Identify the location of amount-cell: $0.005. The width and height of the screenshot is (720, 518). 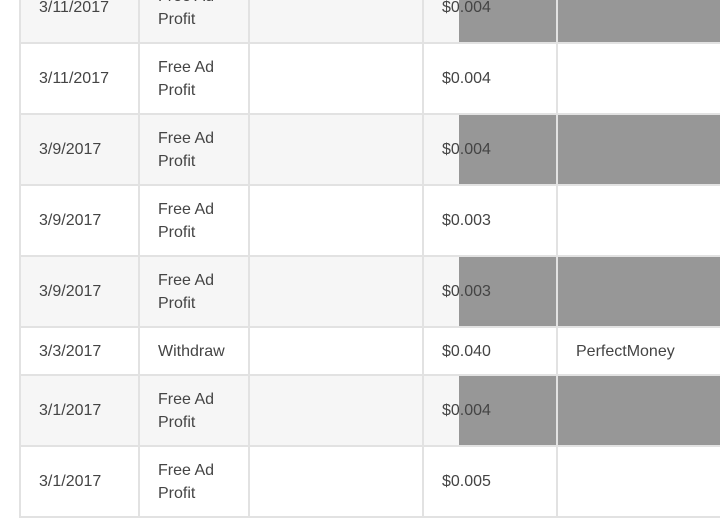
(490, 481).